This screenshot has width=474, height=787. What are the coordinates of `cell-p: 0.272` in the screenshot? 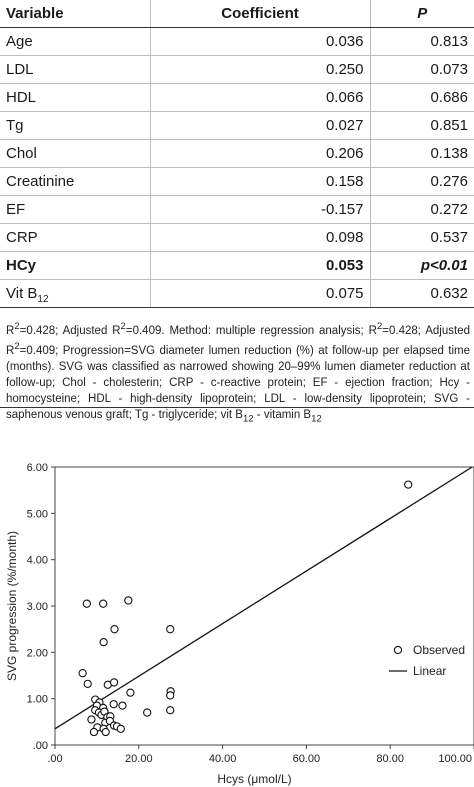 It's located at (421, 209).